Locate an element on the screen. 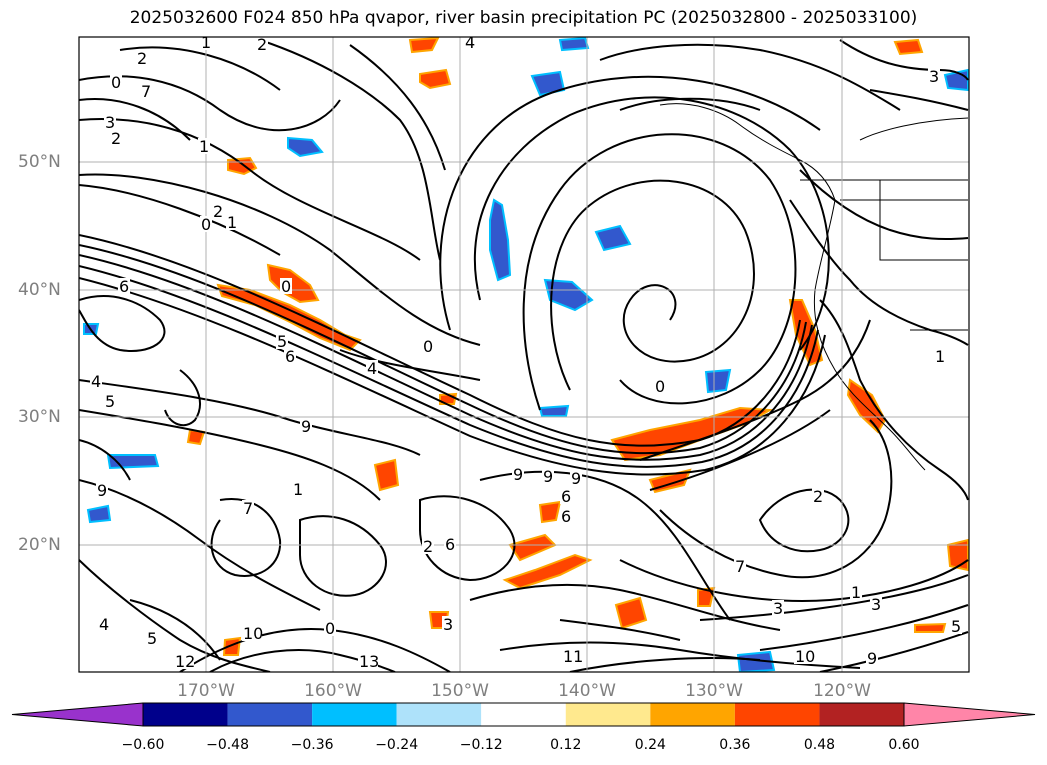 The width and height of the screenshot is (1047, 765). lon-label-130w: 130°W is located at coordinates (714, 691).